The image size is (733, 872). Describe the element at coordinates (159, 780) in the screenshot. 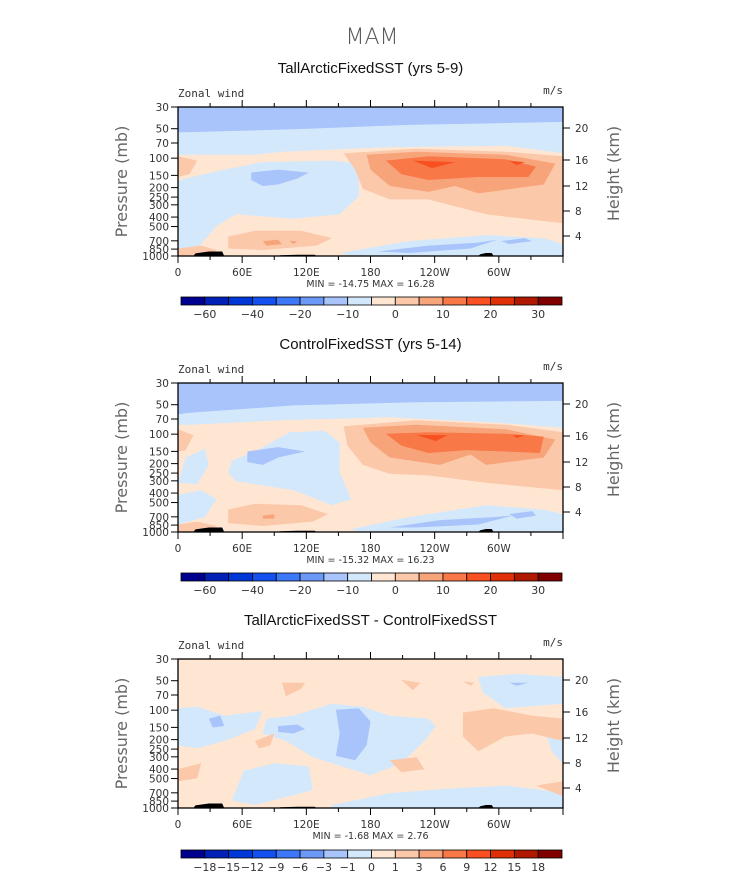

I see `y-tick-label: 500` at that location.